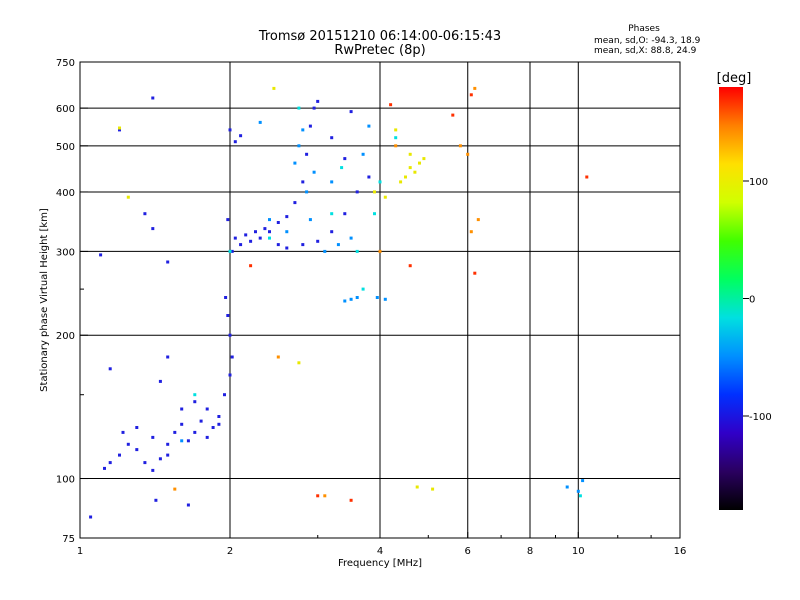  Describe the element at coordinates (68, 539) in the screenshot. I see `y-tick-label: 75` at that location.